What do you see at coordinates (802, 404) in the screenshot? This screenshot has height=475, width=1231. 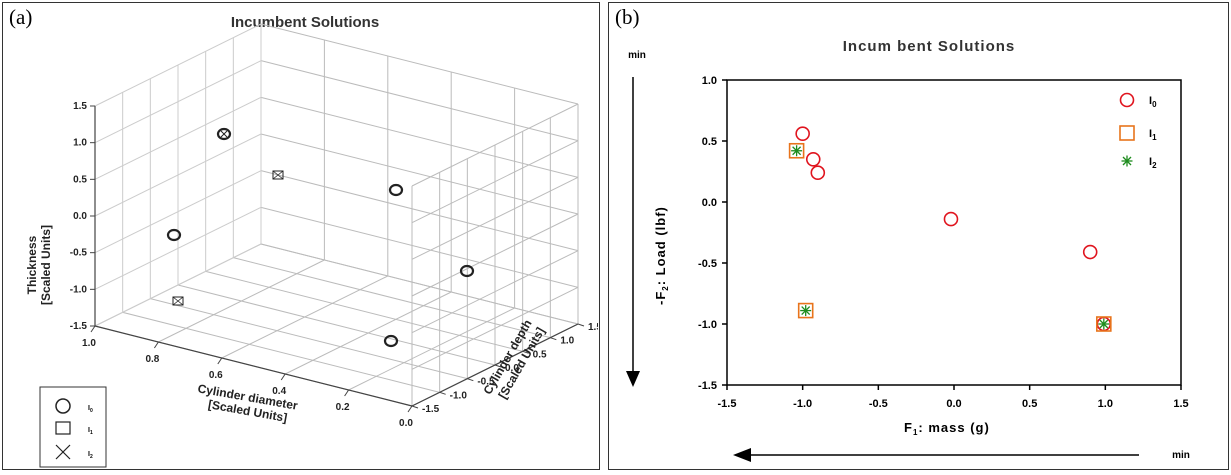 I see `x-tick-label: -1.0` at bounding box center [802, 404].